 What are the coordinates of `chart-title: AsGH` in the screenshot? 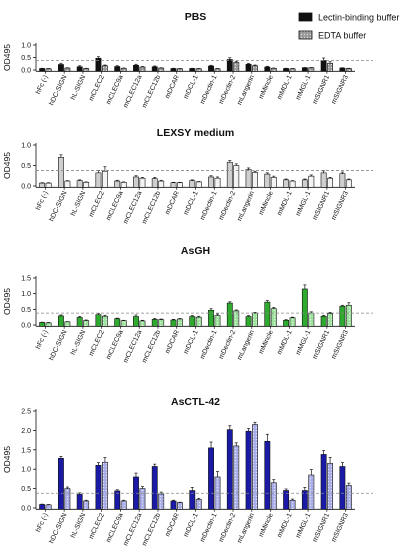 It's located at (195, 251).